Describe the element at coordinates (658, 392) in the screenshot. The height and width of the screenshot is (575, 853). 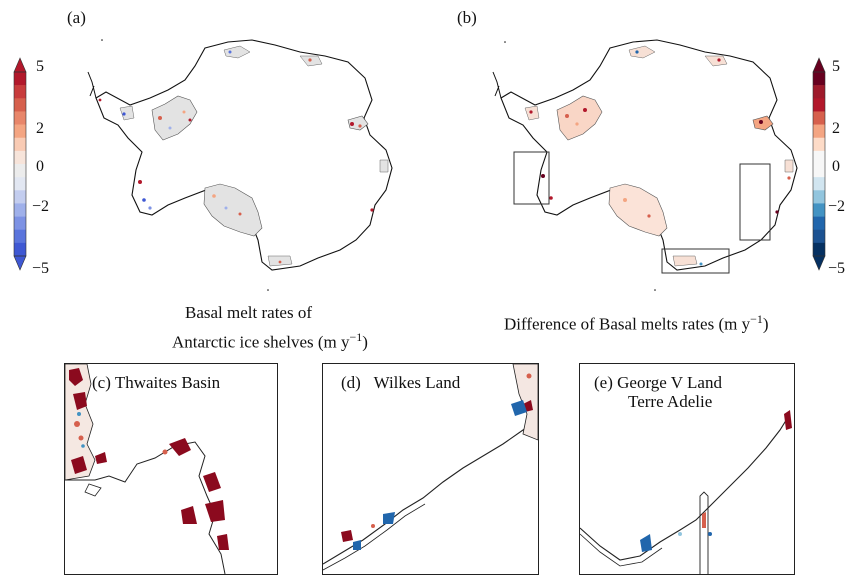
I see `inset-e-title: (e) George V Land Terre Adelie` at that location.